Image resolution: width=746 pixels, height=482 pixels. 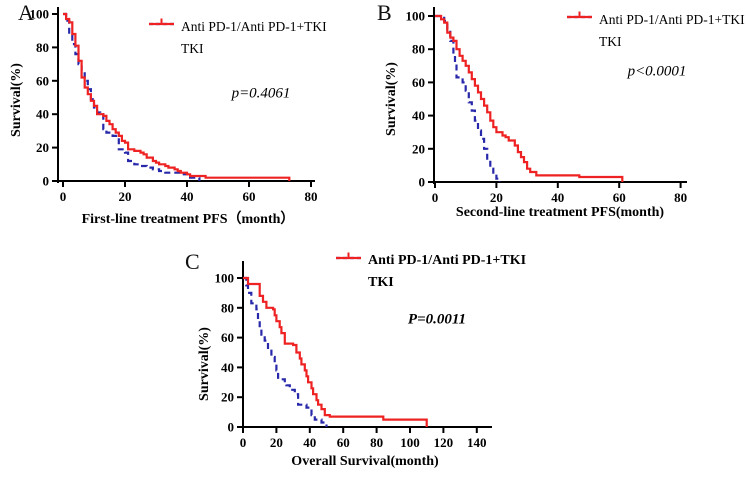 I want to click on panel-a-legend: Anti PD-1/Anti PD-1+TKI TKI, so click(x=237, y=38).